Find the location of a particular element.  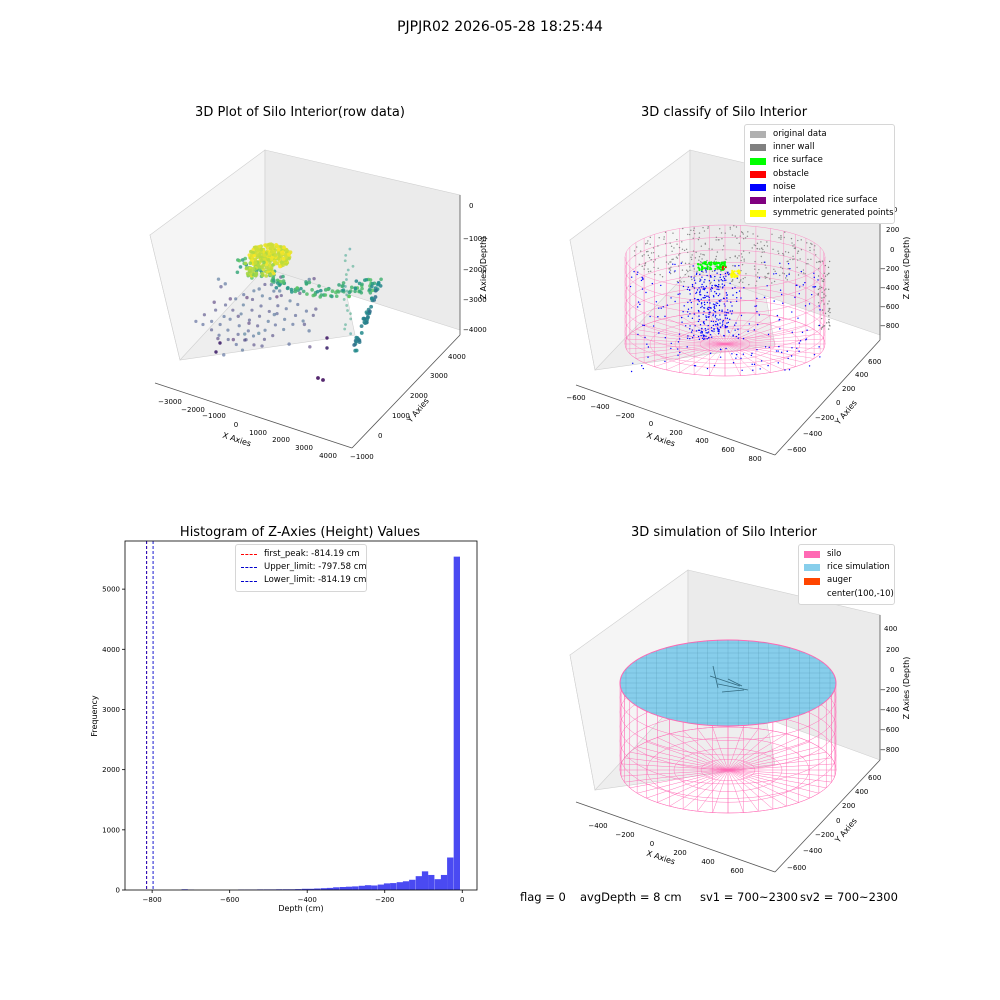

hist-bar is located at coordinates (438, 884).